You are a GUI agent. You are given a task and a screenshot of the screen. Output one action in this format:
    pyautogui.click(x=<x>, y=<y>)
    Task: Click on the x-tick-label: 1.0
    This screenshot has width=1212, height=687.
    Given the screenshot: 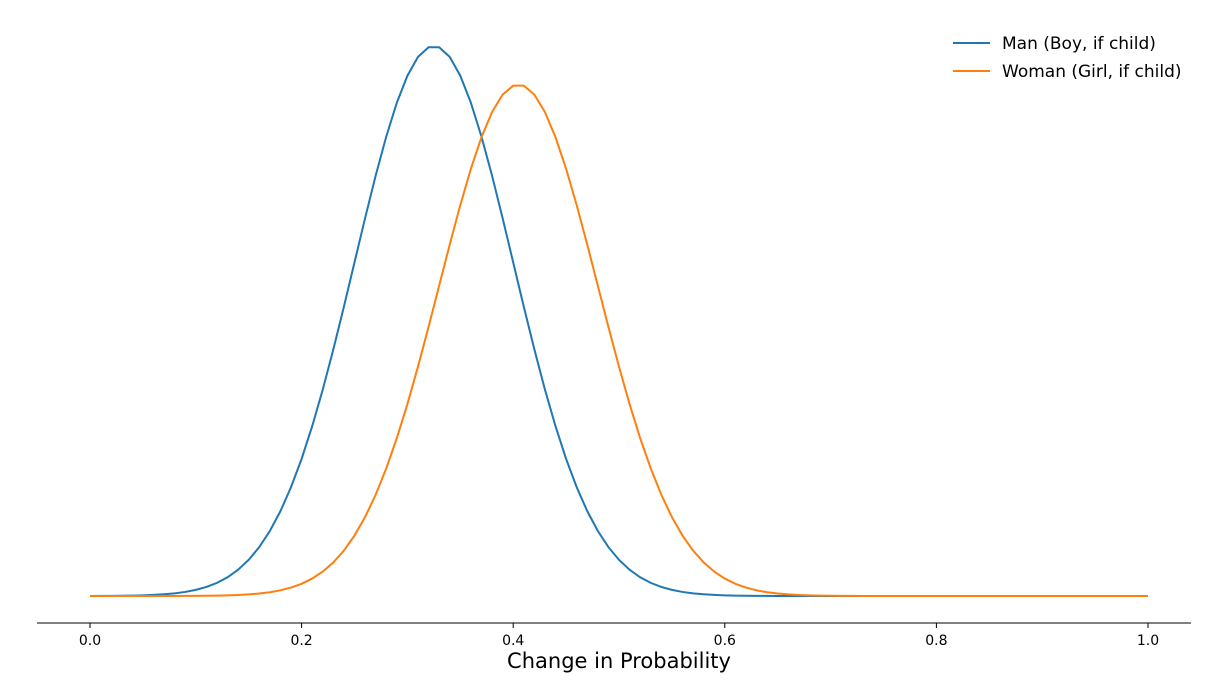 What is the action you would take?
    pyautogui.click(x=1148, y=641)
    